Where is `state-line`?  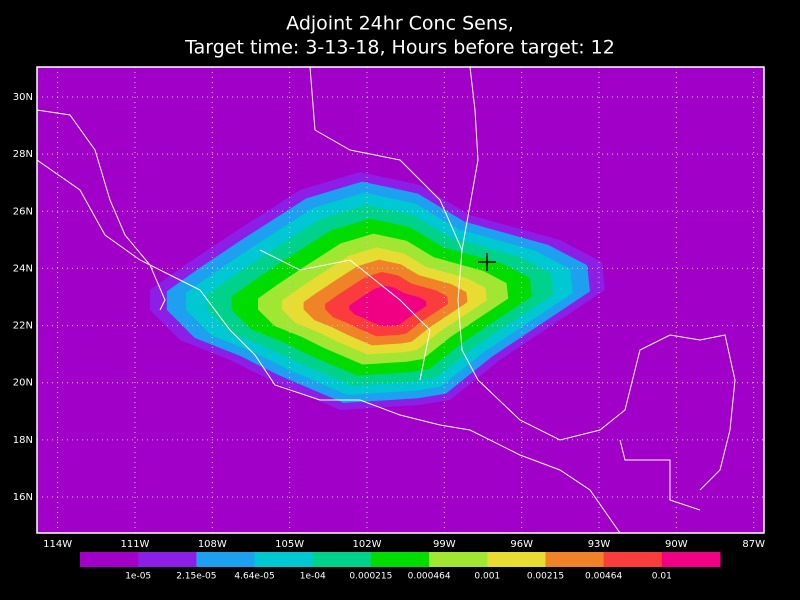 state-line is located at coordinates (345, 315).